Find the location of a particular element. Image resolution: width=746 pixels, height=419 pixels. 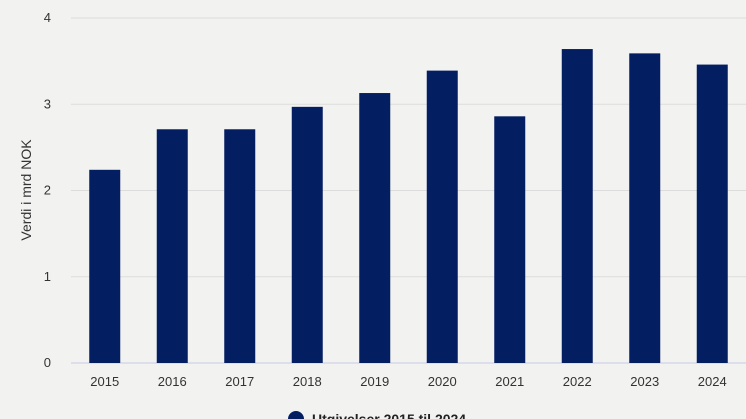

x-tick-label: 2016 is located at coordinates (172, 381).